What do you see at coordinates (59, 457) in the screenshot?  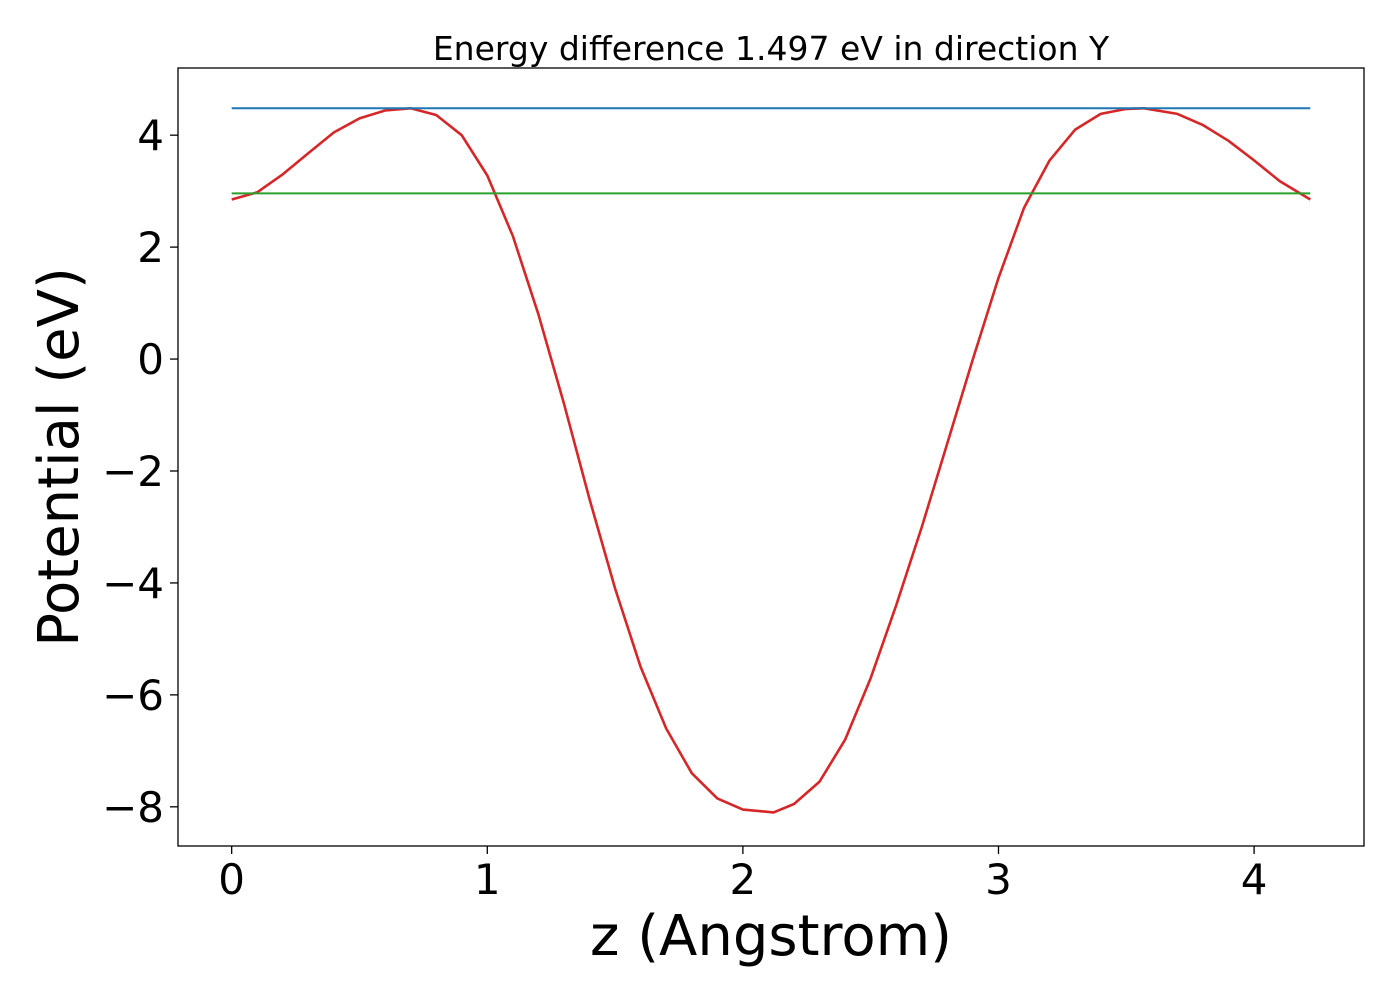 I see `y-axis-label: Potential (eV)` at bounding box center [59, 457].